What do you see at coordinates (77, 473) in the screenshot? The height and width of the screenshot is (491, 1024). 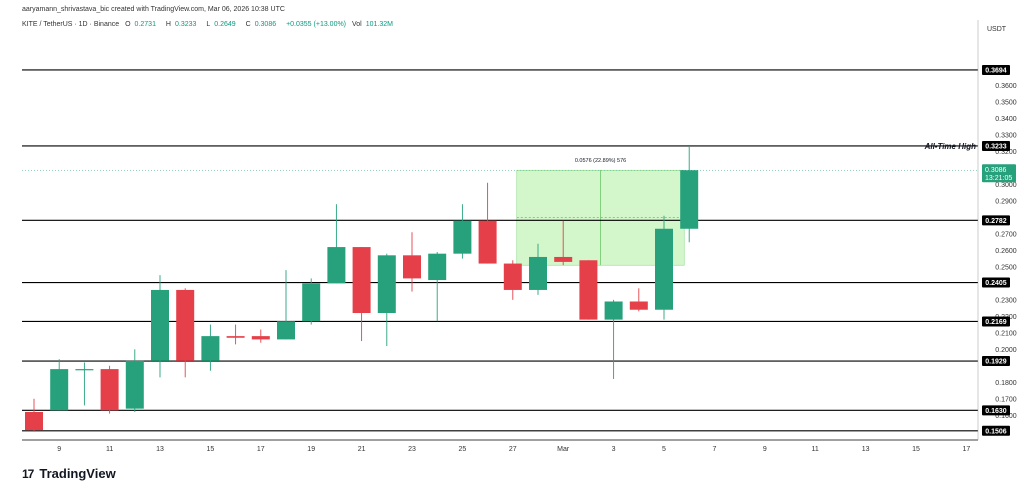 I see `tradingview-wordmark: TradingView` at bounding box center [77, 473].